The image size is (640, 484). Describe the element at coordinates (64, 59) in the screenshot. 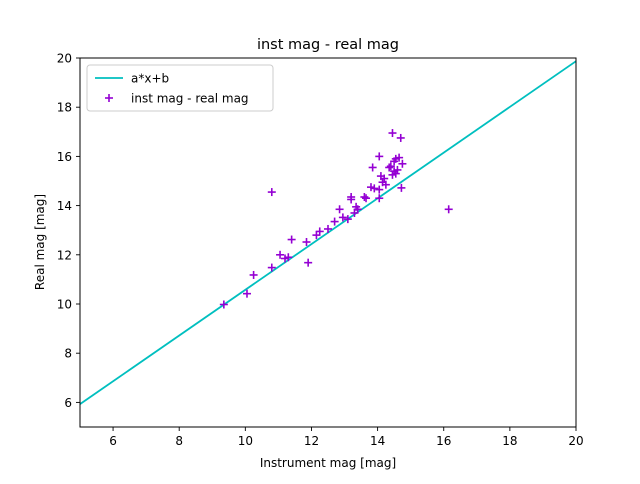

I see `y-tick-label: 20` at that location.